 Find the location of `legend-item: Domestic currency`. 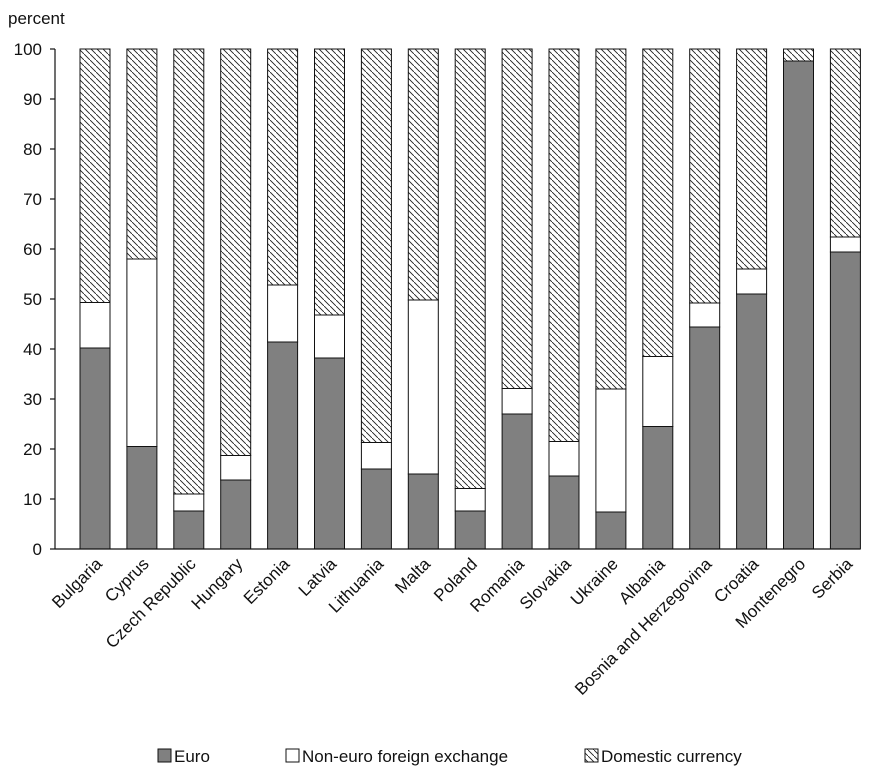

legend-item: Domestic currency is located at coordinates (663, 756).